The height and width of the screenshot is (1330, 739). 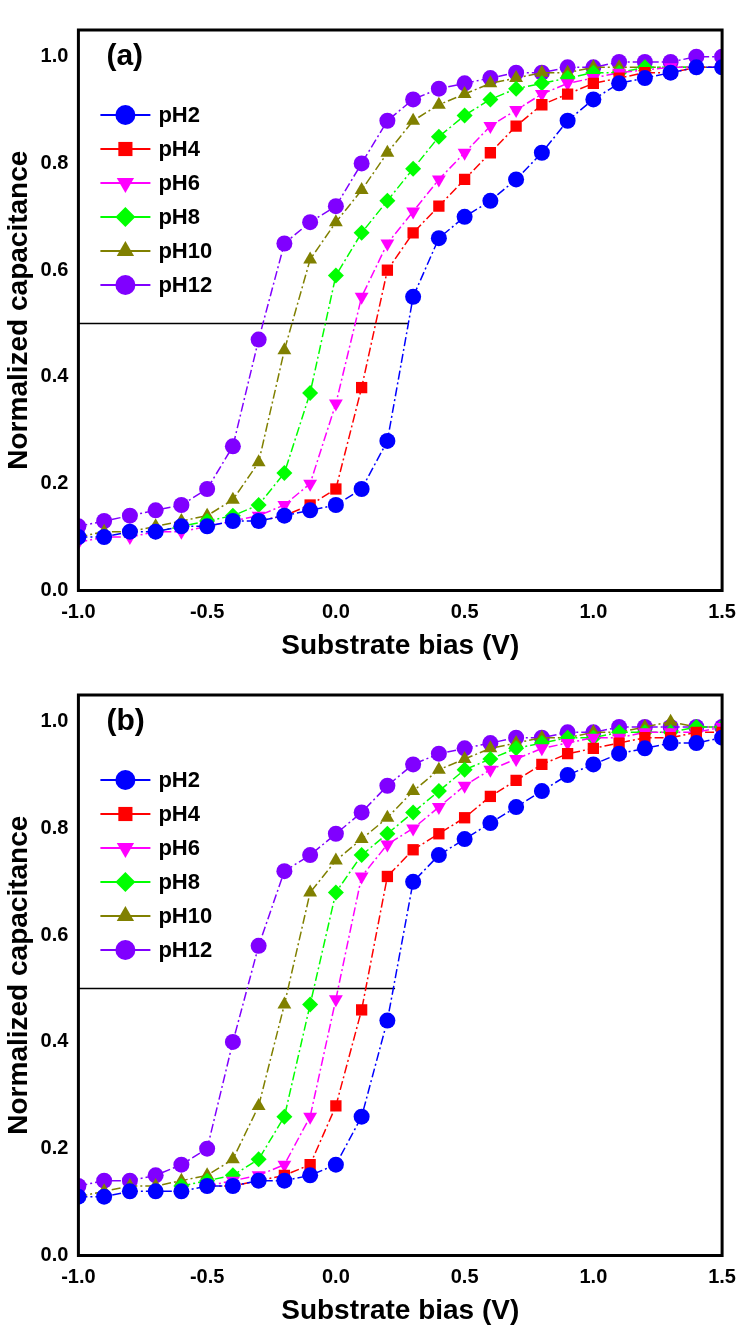 I want to click on legend-label: pH6, so click(x=179, y=848).